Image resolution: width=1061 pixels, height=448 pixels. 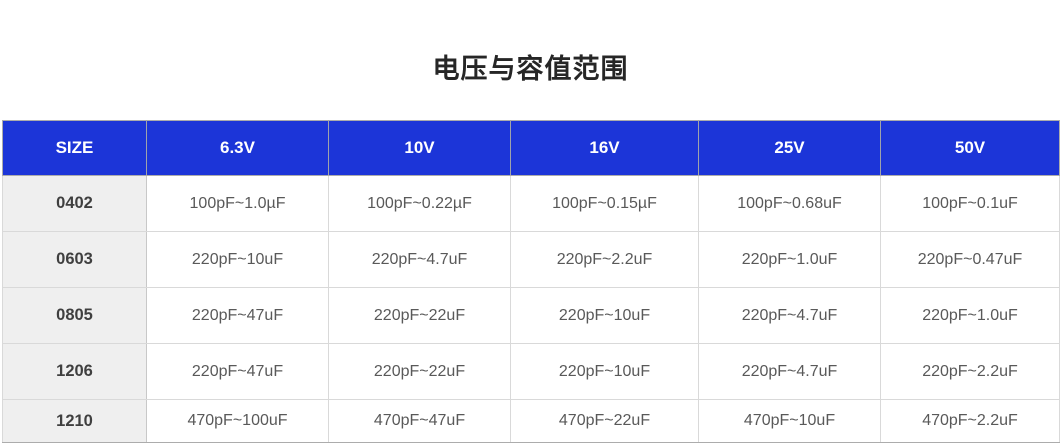 What do you see at coordinates (419, 148) in the screenshot?
I see `column-header-10v: 10V` at bounding box center [419, 148].